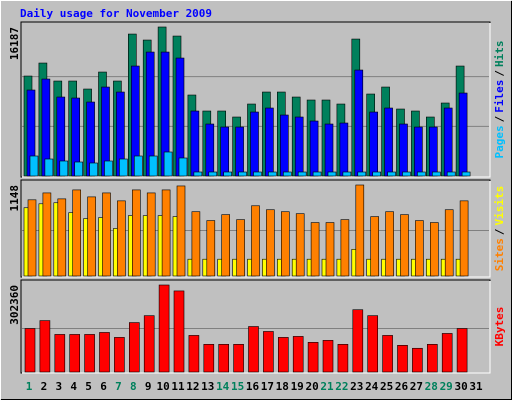  What do you see at coordinates (118, 386) in the screenshot?
I see `x-tick-label: 7` at bounding box center [118, 386].